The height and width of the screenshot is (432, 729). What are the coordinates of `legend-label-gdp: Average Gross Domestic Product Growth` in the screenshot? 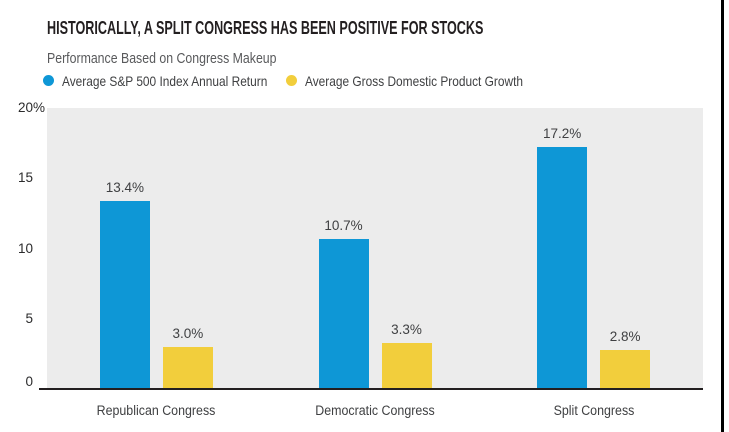 It's located at (414, 80).